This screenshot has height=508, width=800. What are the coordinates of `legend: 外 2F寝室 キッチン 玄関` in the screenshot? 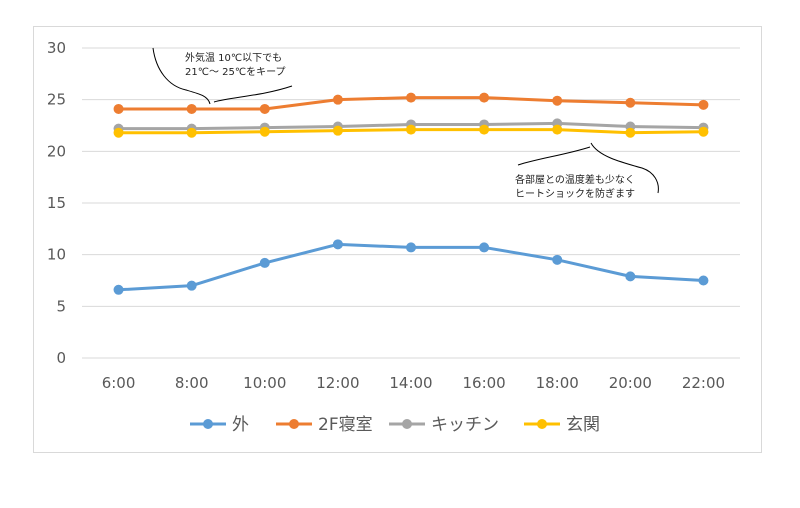 It's located at (395, 424).